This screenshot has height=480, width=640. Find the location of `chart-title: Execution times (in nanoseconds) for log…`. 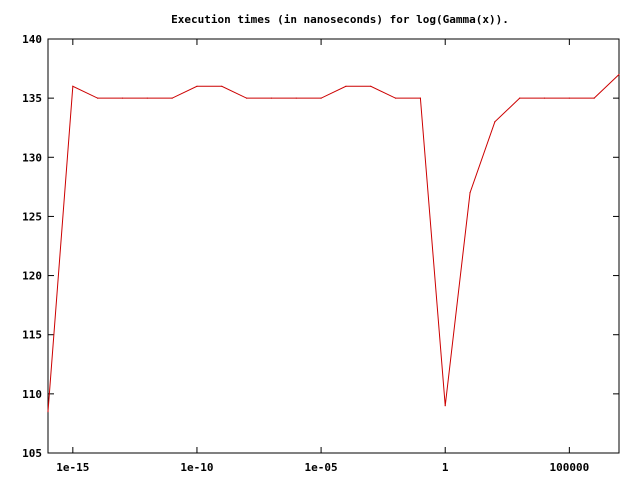

chart-title: Execution times (in nanoseconds) for log… is located at coordinates (340, 19).